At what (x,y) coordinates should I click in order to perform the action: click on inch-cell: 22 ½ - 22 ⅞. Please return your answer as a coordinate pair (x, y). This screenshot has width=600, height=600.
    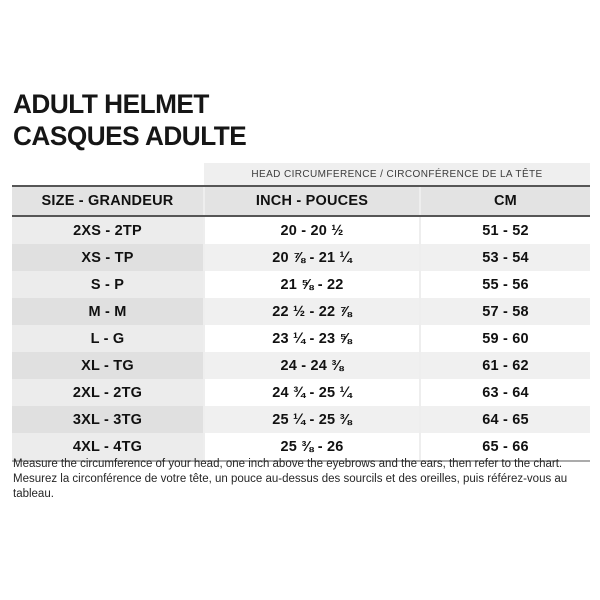
    Looking at the image, I should click on (311, 311).